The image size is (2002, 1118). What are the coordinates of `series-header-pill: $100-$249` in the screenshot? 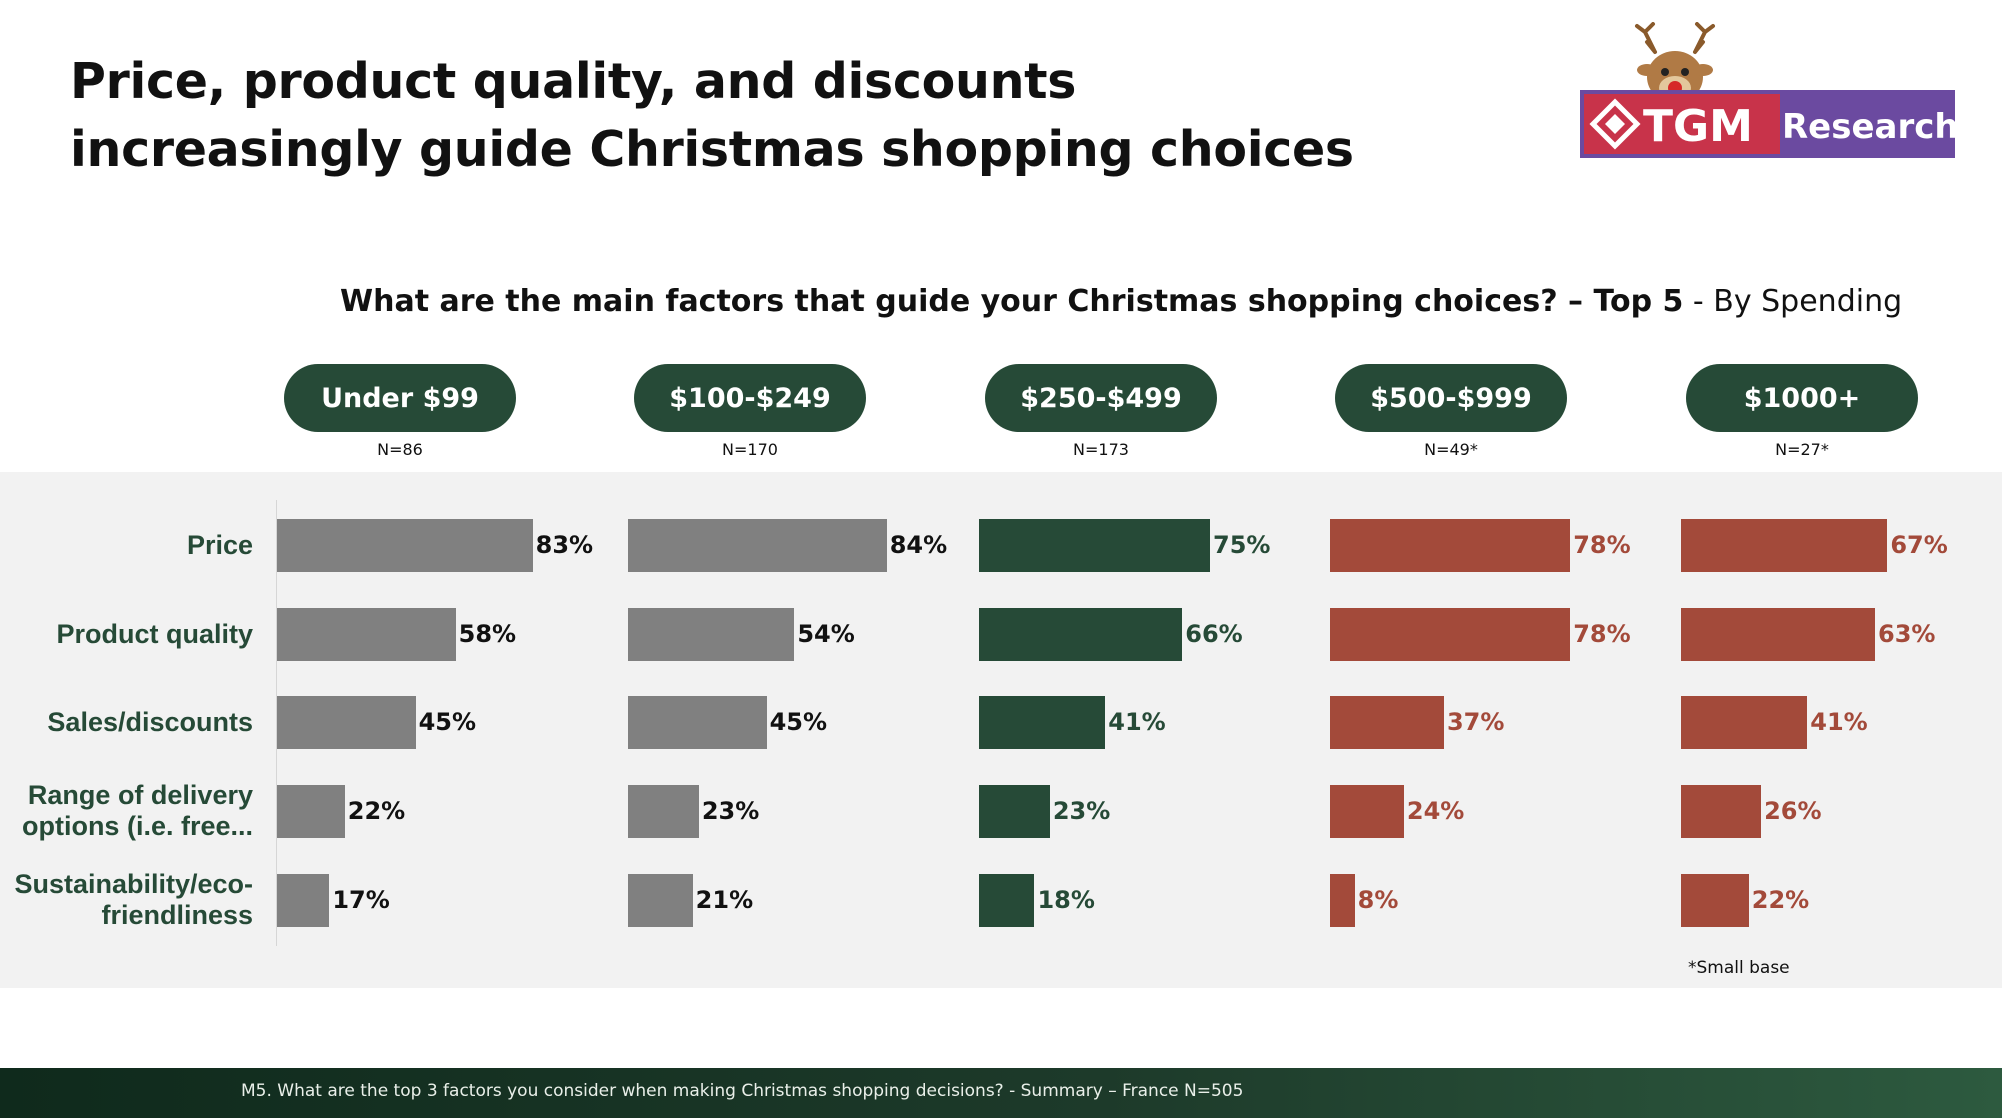 It's located at (750, 398).